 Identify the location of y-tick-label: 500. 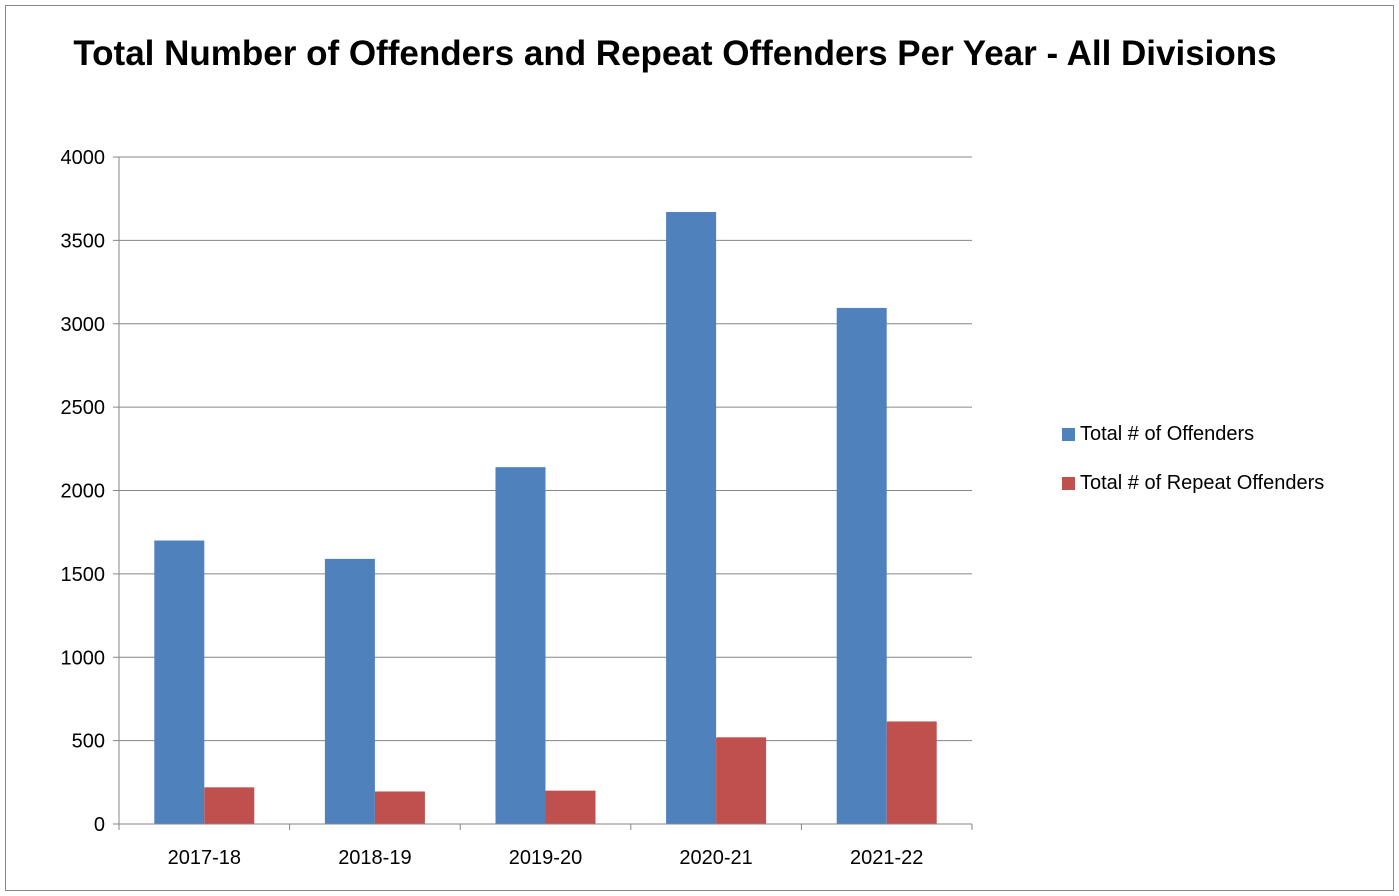
(88, 742).